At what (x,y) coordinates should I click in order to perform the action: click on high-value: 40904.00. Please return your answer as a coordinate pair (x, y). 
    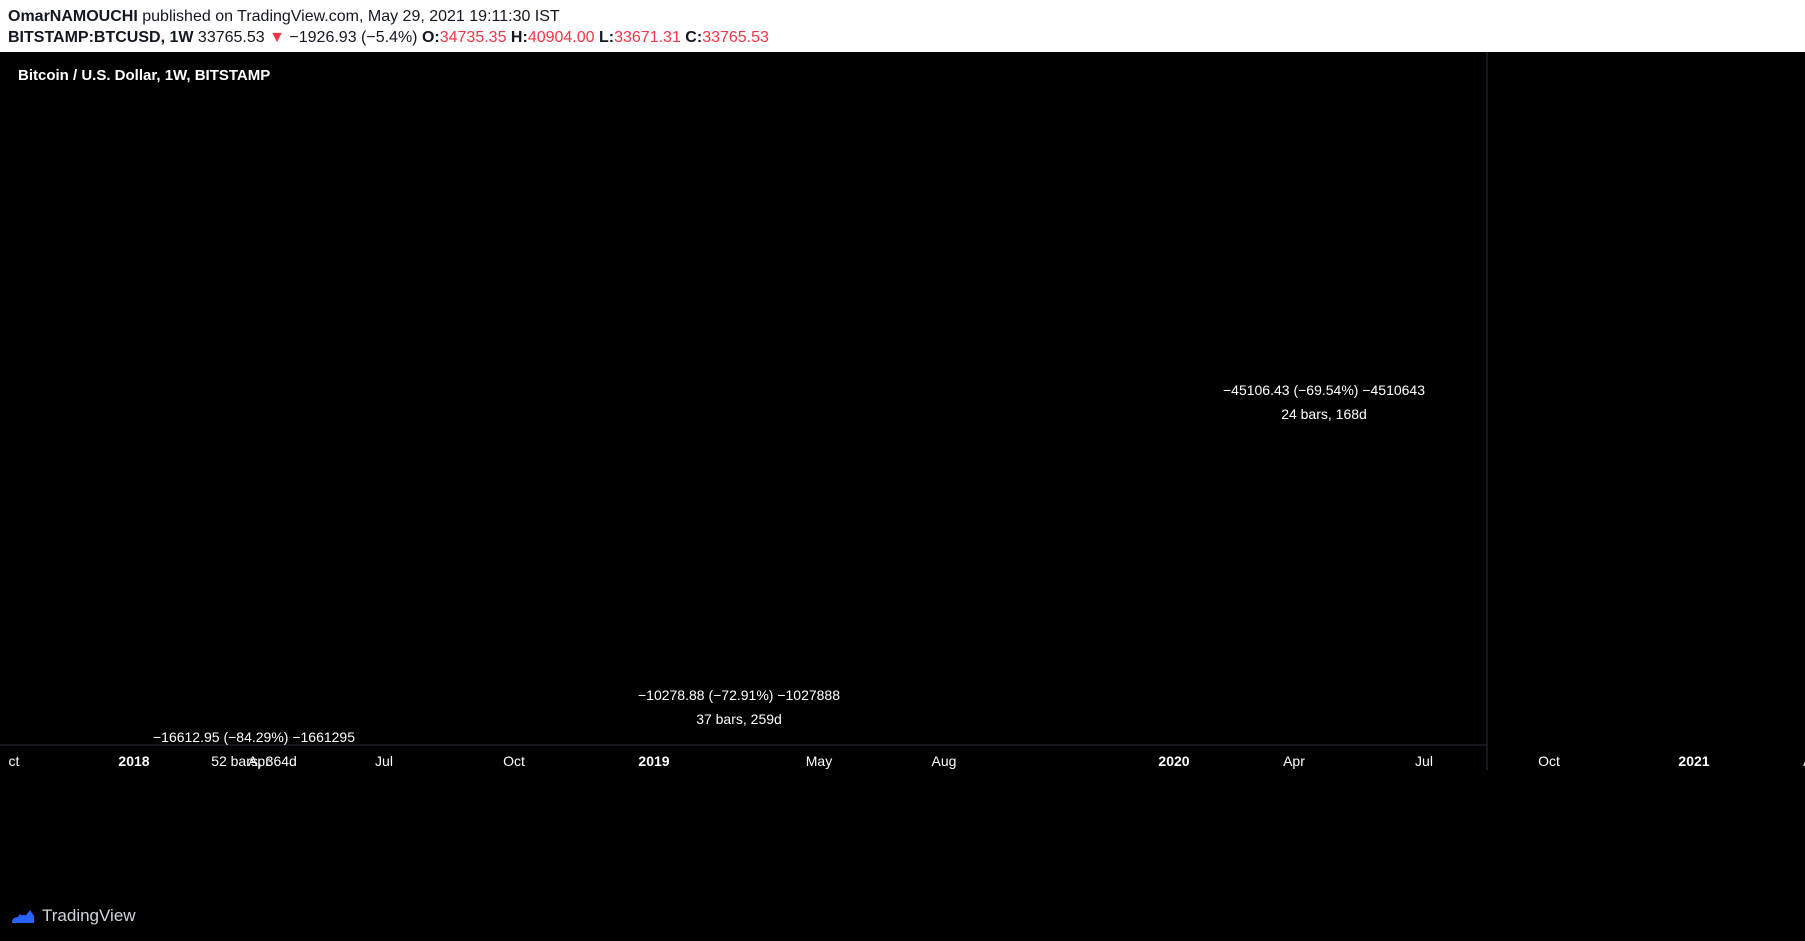
    Looking at the image, I should click on (561, 37).